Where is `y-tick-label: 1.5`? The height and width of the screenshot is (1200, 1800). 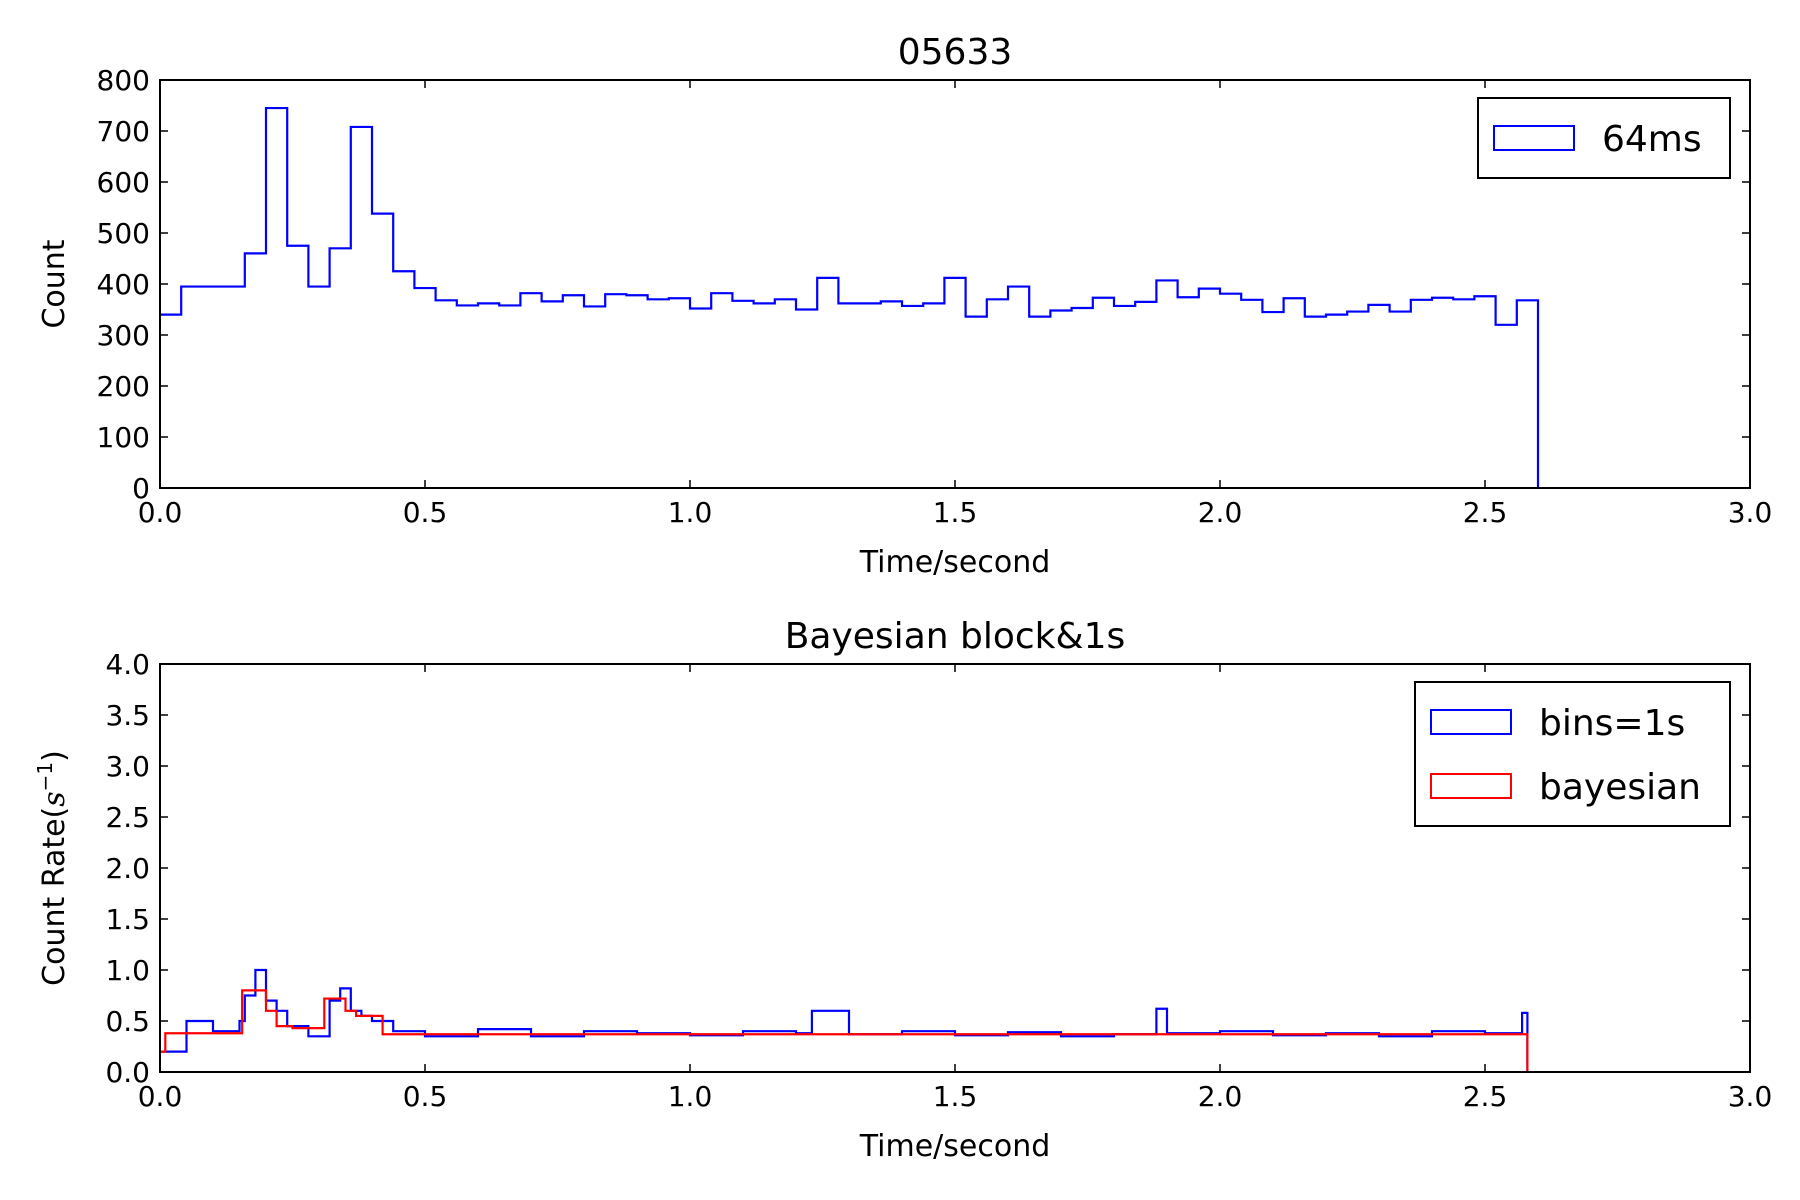 y-tick-label: 1.5 is located at coordinates (127, 919).